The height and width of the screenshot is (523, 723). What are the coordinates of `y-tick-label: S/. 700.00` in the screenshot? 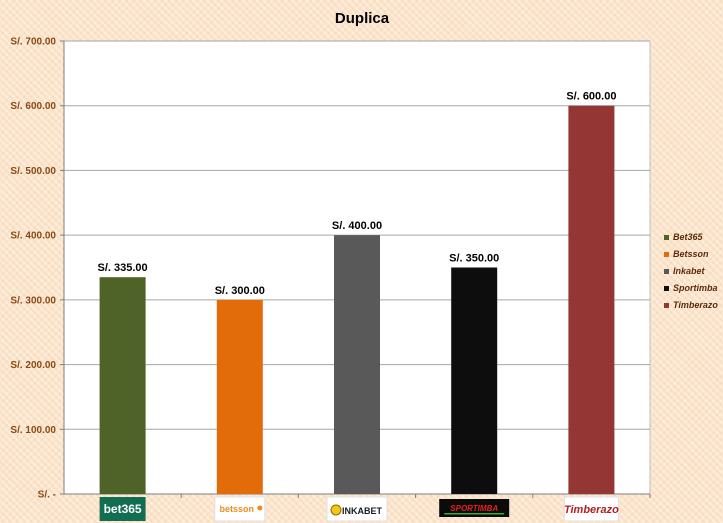 It's located at (33, 42).